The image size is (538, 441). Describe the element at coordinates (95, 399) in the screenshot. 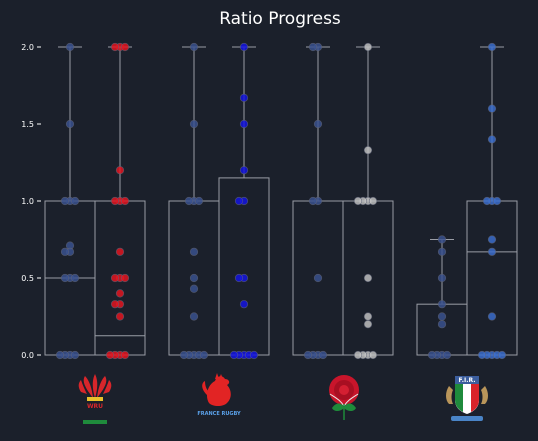

I see `wales-feathers-logo: WRU` at that location.